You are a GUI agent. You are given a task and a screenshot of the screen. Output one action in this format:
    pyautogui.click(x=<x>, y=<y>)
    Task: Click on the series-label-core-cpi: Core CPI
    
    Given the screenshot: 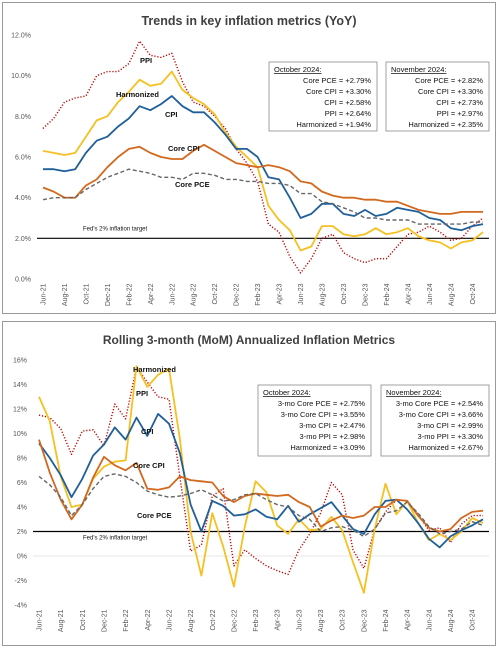 What is the action you would take?
    pyautogui.click(x=149, y=465)
    